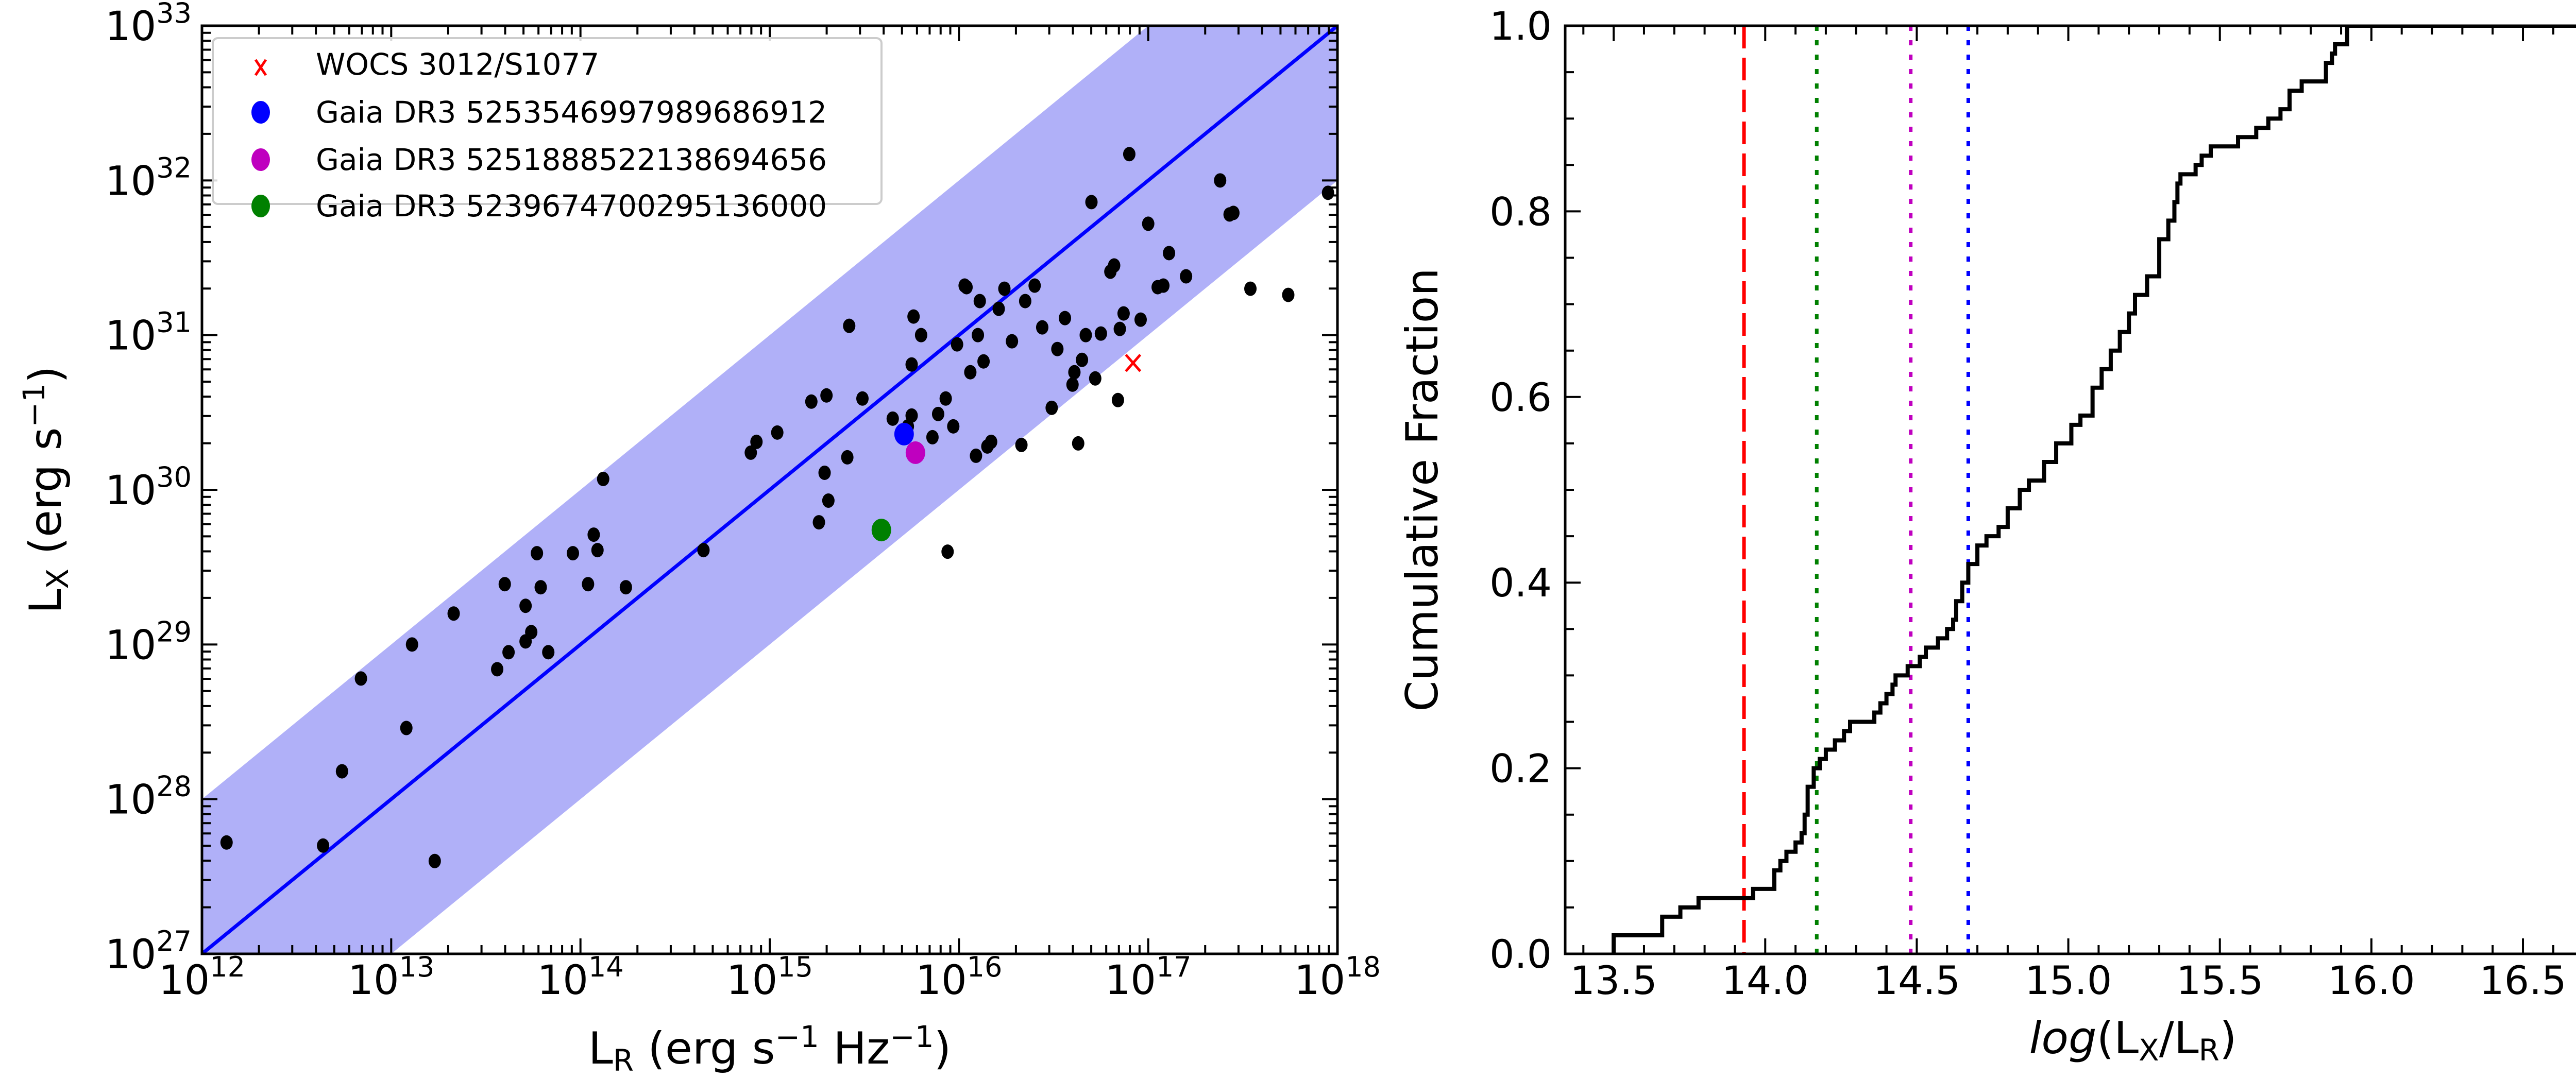 The image size is (2576, 1079). I want to click on wocs-x-marker, so click(1133, 363).